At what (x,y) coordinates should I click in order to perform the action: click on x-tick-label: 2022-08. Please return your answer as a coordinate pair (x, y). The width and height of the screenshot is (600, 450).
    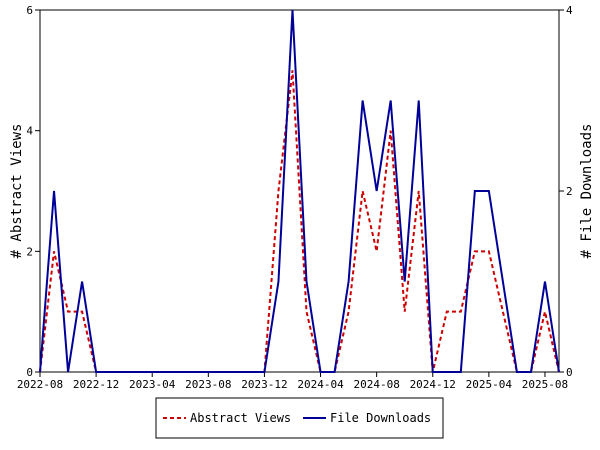
    Looking at the image, I should click on (40, 384).